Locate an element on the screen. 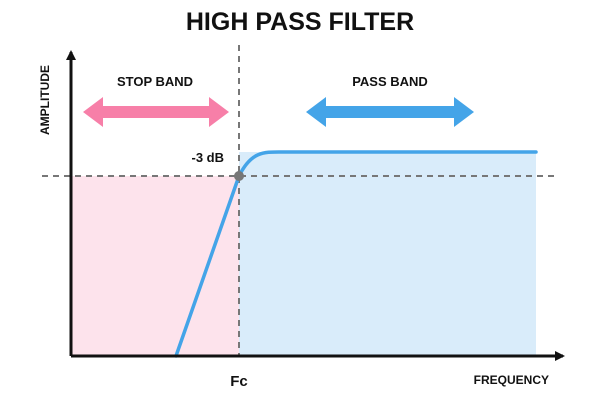  x-axis-label: FREQUENCY is located at coordinates (511, 380).